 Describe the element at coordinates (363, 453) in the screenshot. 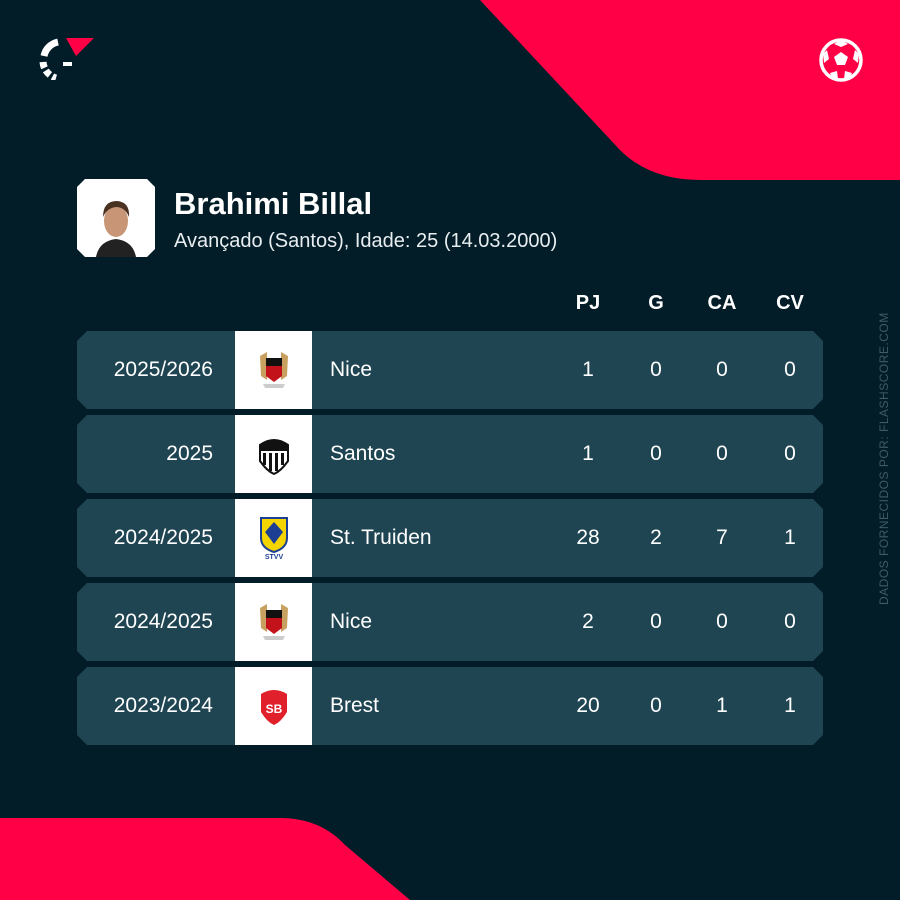

I see `club-name: Santos` at that location.